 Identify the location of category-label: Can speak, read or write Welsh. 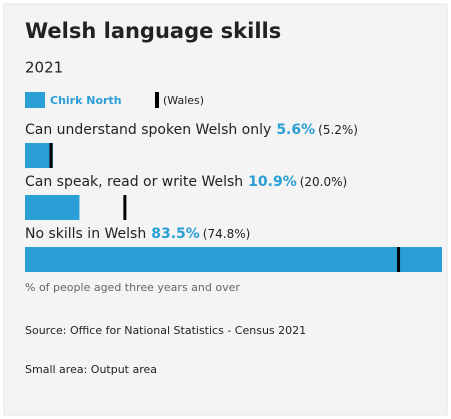
(134, 182).